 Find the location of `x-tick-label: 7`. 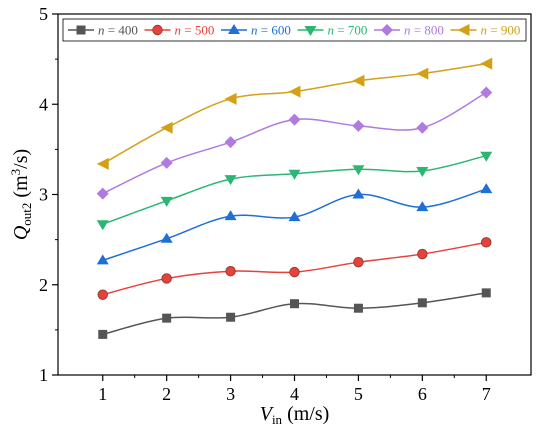

x-tick-label: 7 is located at coordinates (486, 394).